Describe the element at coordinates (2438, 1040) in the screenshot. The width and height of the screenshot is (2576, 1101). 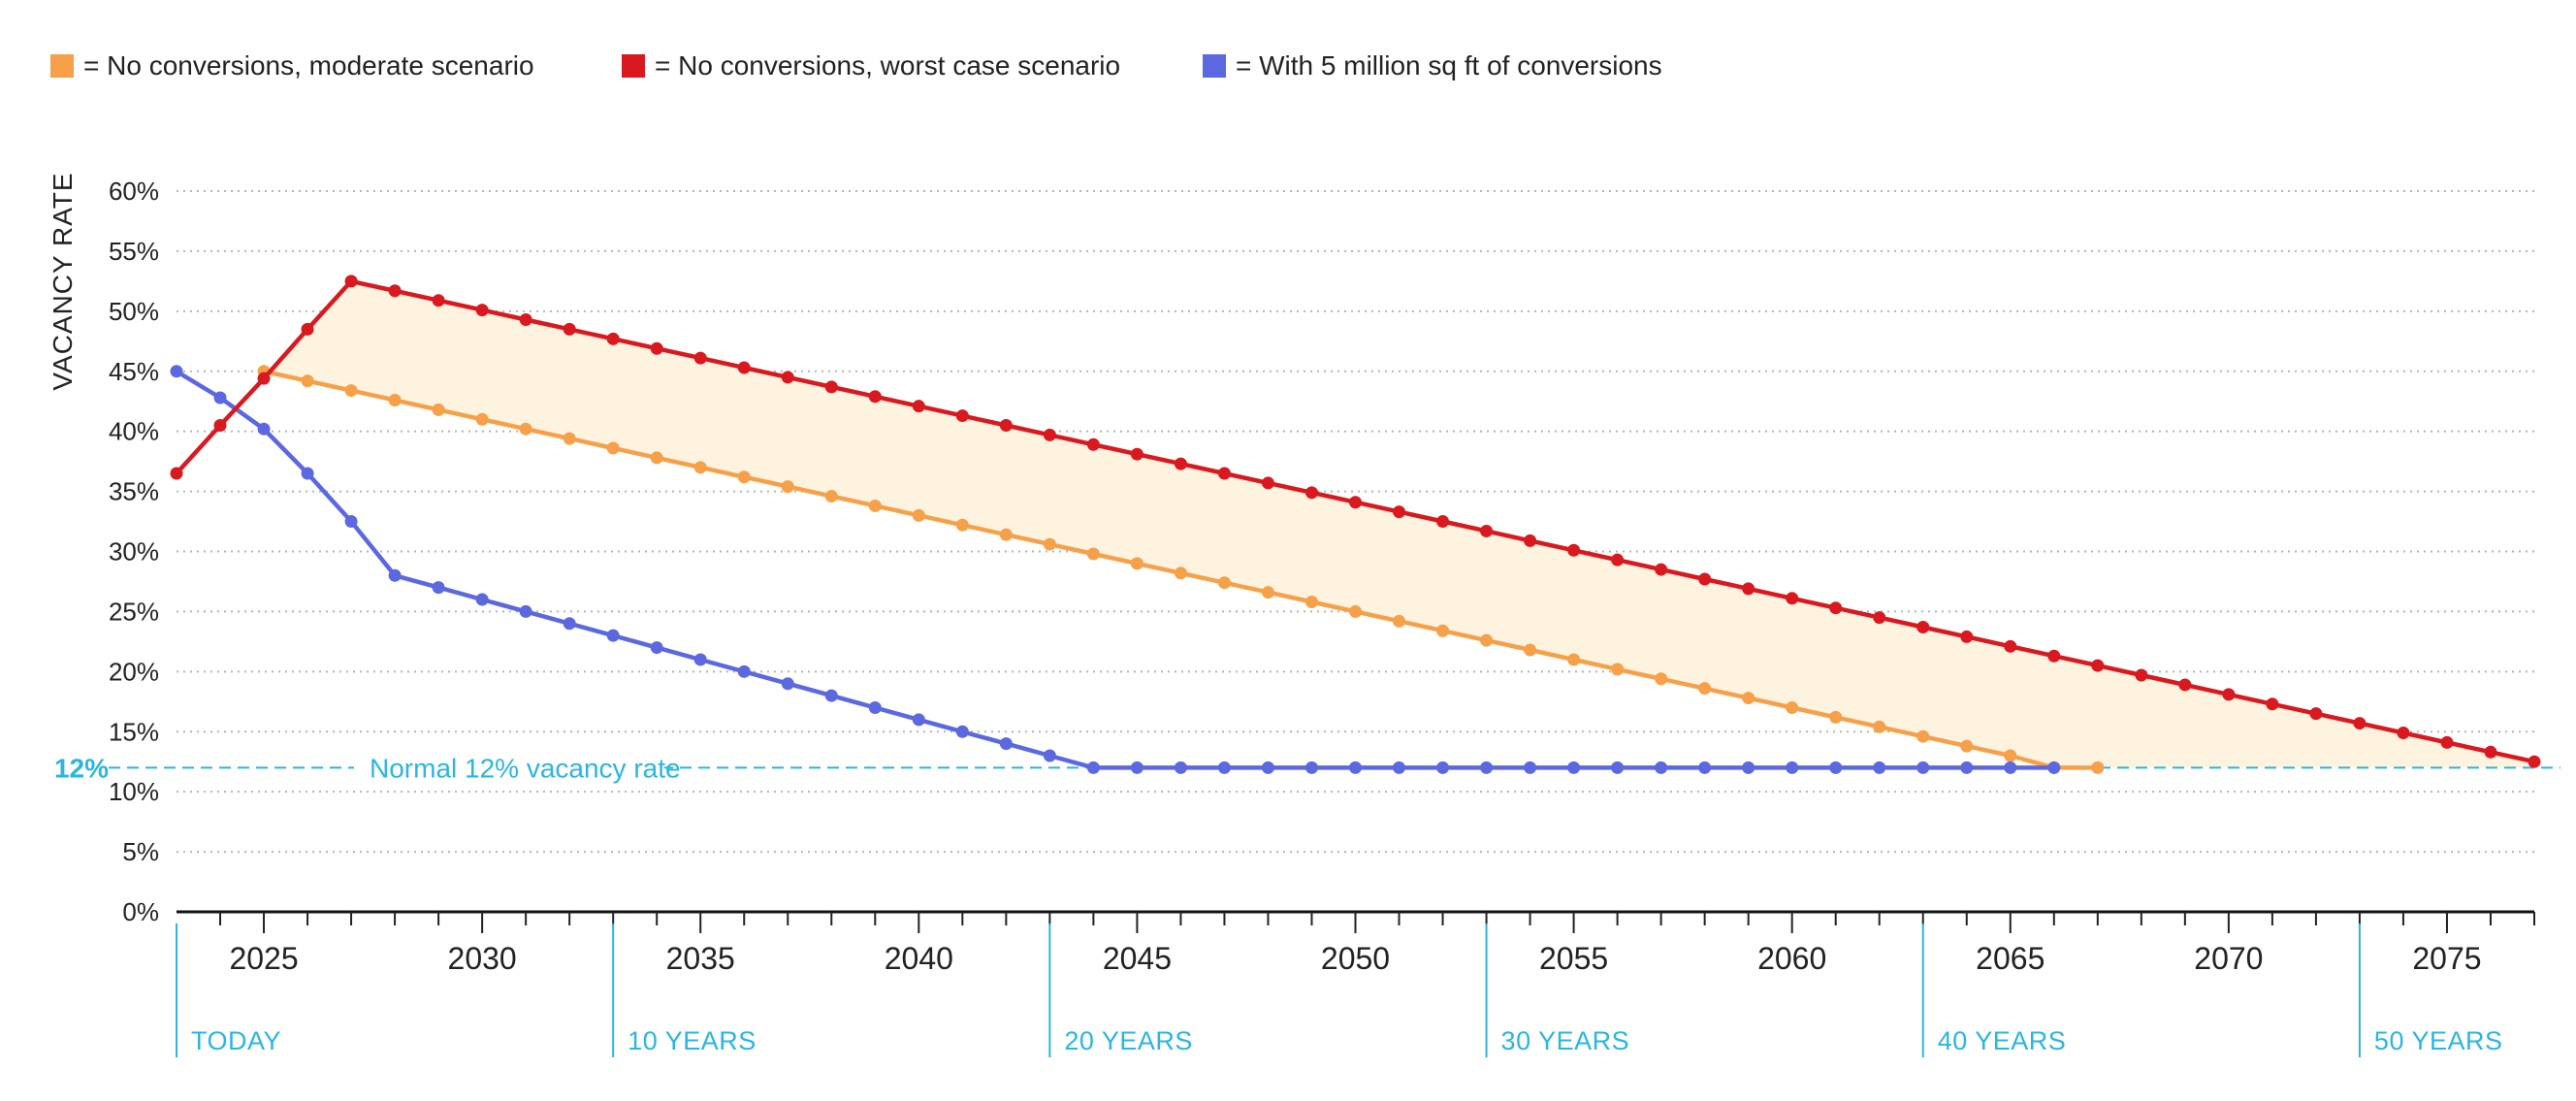
I see `milestone-label: 50 YEARS` at that location.